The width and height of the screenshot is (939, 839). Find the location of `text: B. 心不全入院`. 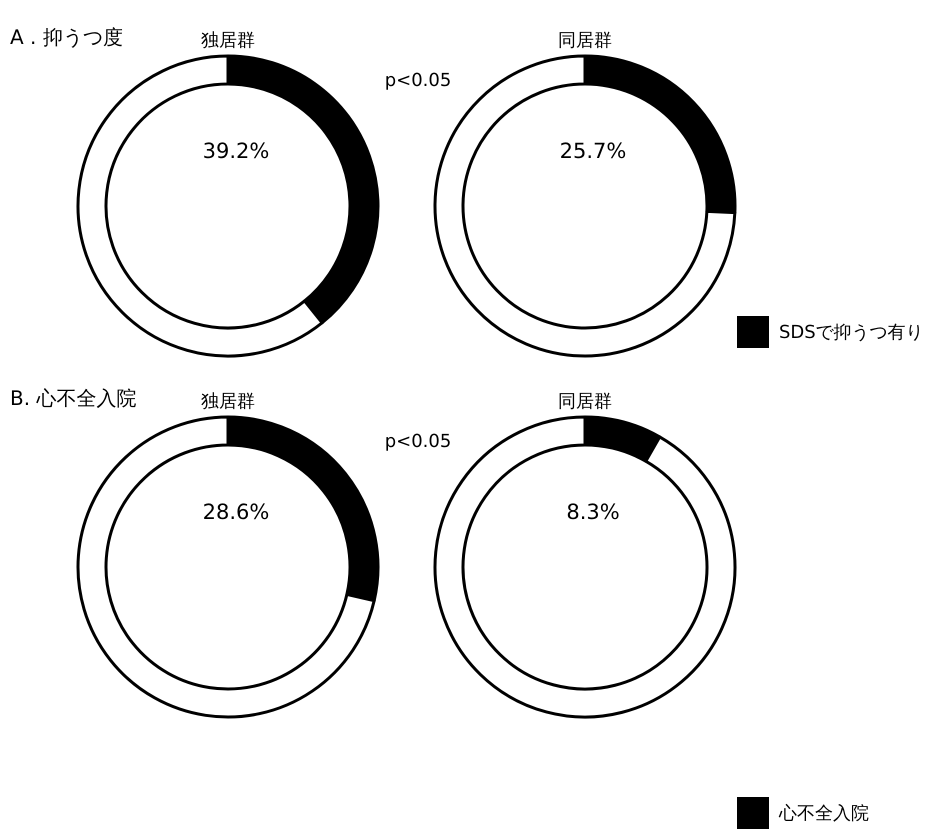

text: B. 心不全入院 is located at coordinates (73, 398).